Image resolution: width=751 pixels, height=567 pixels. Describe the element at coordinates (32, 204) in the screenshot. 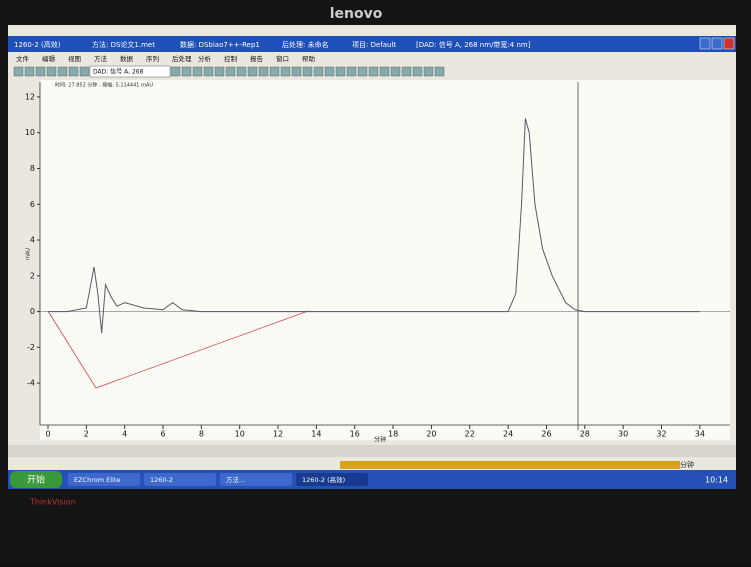

I see `y-tick-label: 6` at that location.